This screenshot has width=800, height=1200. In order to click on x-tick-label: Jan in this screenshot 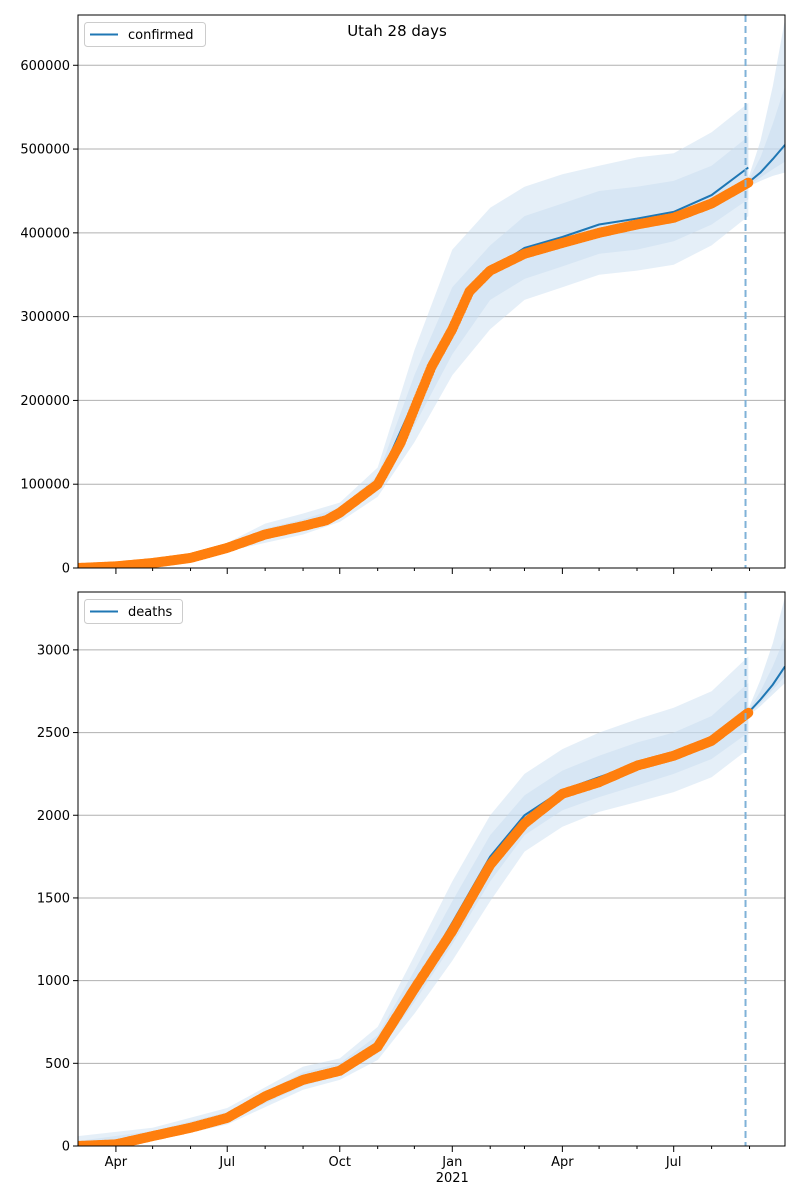, I will do `click(451, 1162)`.